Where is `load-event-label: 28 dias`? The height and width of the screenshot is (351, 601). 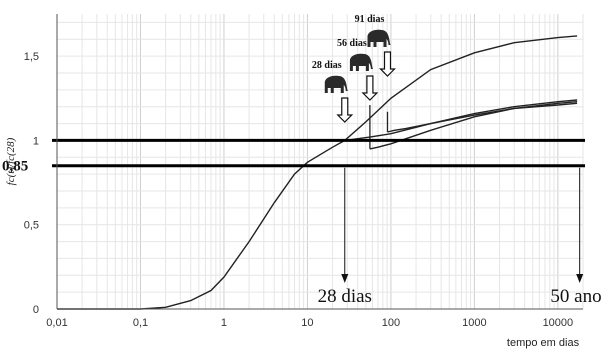
load-event-label: 28 dias is located at coordinates (327, 65).